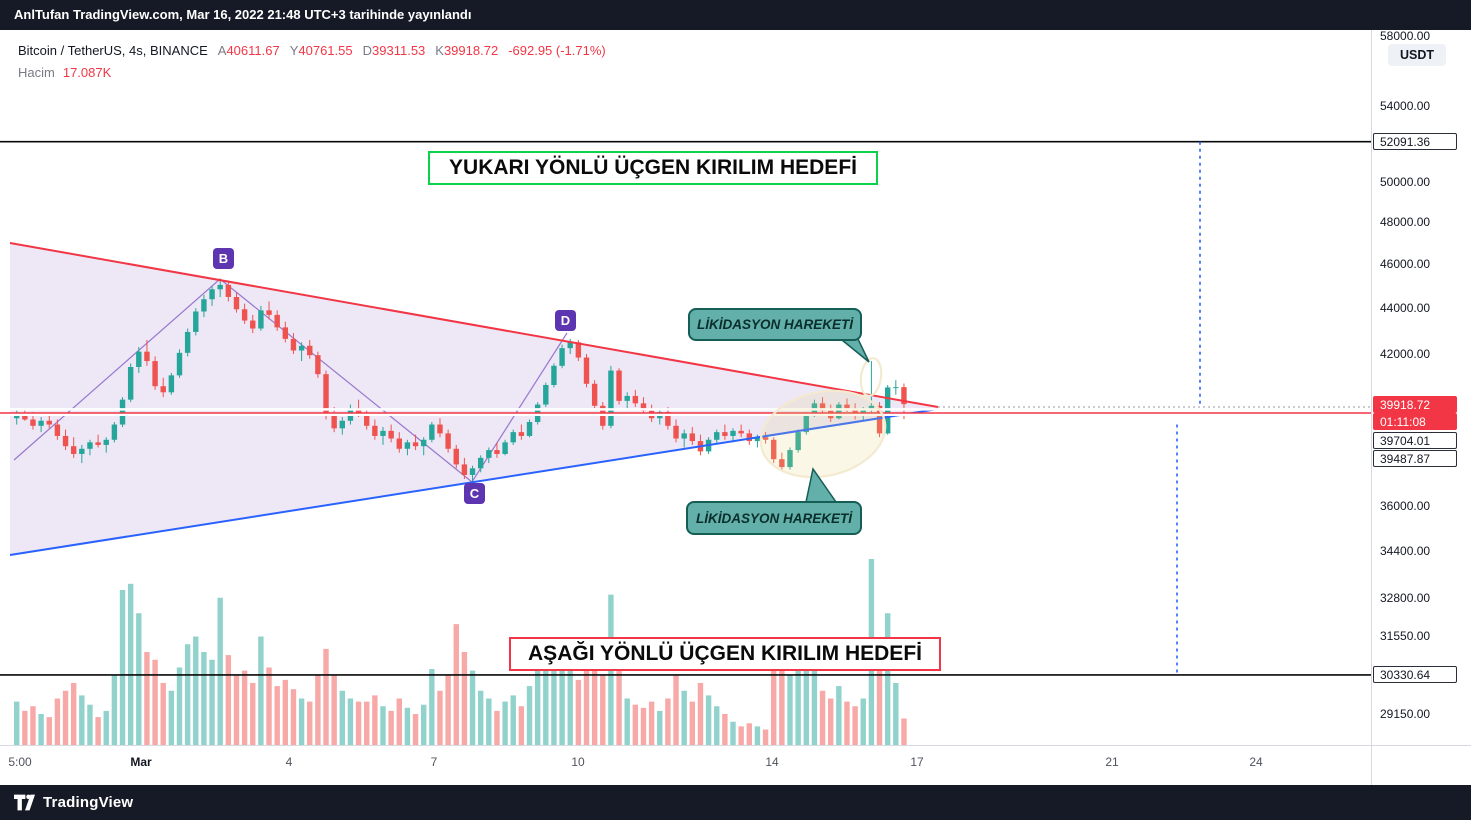  Describe the element at coordinates (36, 72) in the screenshot. I see `volume-label: Hacim` at that location.